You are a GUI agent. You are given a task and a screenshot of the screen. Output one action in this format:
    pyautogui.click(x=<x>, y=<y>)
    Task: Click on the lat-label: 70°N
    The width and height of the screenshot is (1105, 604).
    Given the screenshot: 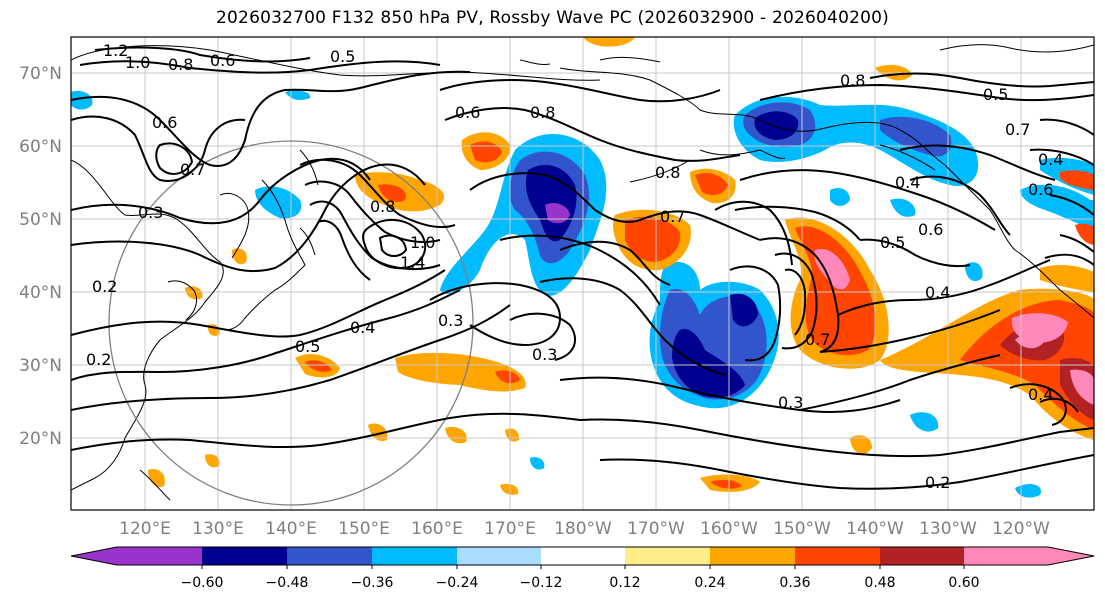 What is the action you would take?
    pyautogui.click(x=40, y=74)
    